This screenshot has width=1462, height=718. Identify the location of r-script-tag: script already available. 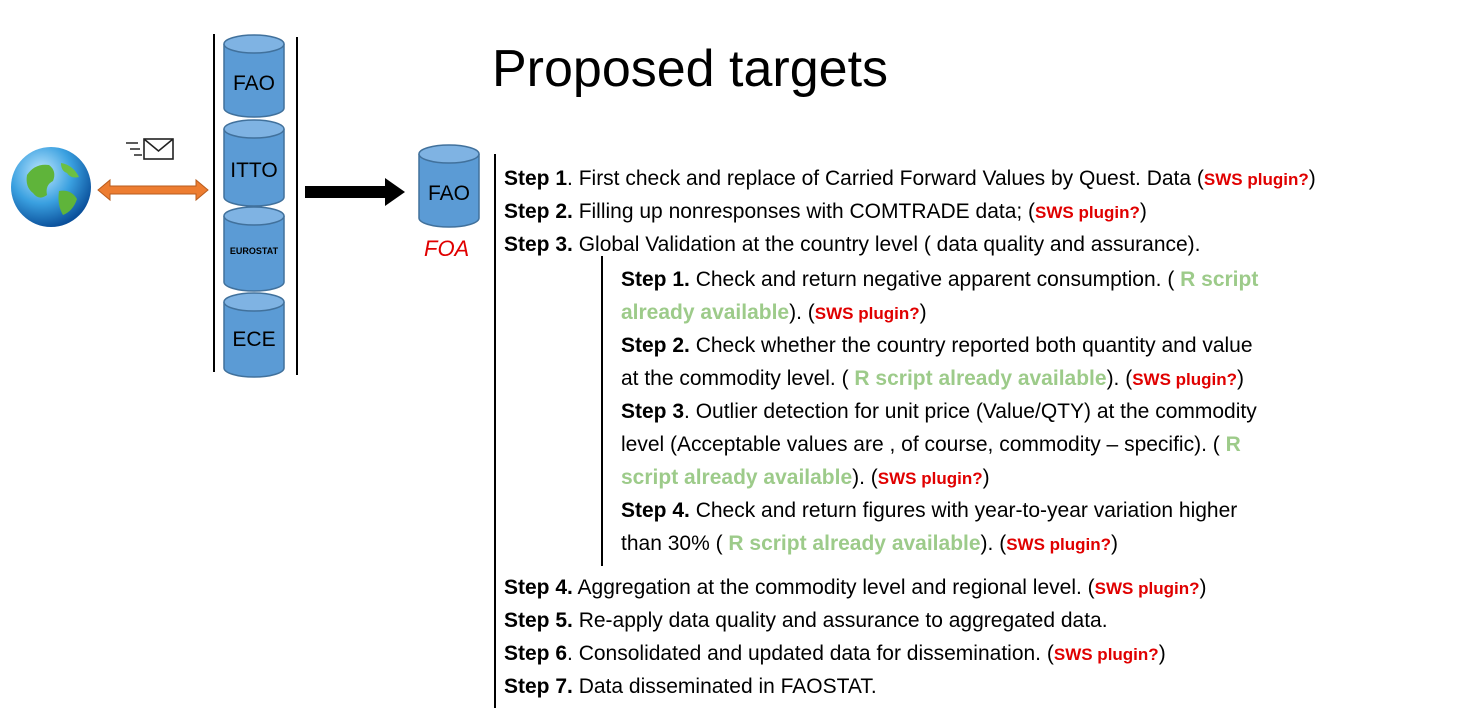
(737, 477).